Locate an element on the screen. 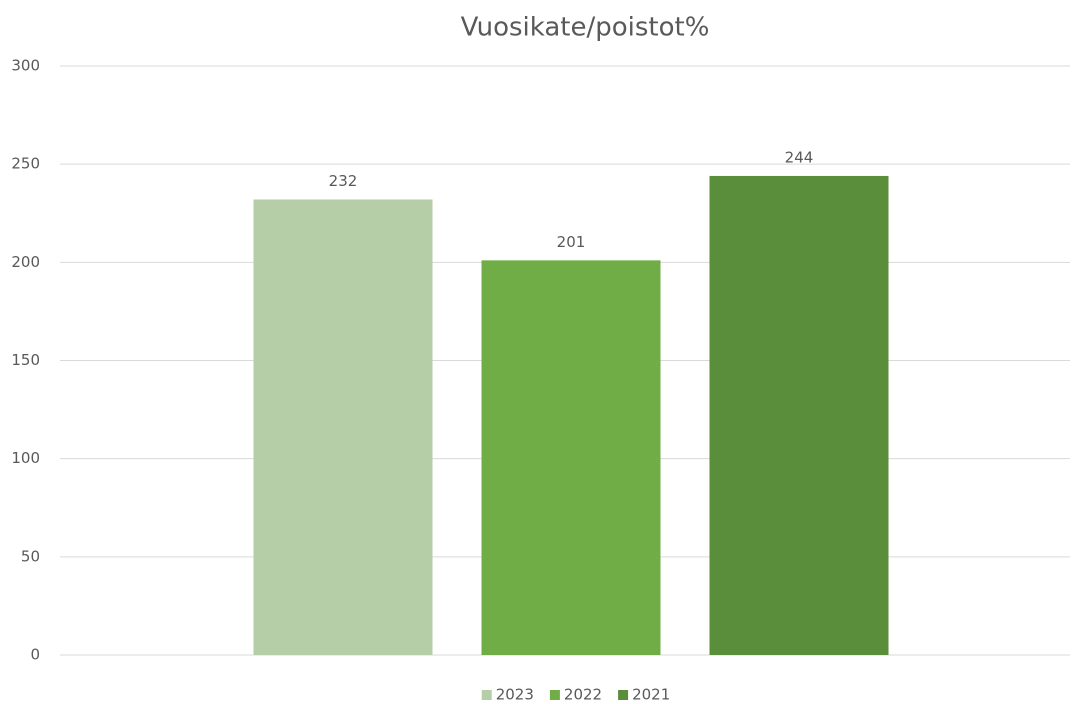 This screenshot has height=704, width=1073. data-label: 244 is located at coordinates (799, 157).